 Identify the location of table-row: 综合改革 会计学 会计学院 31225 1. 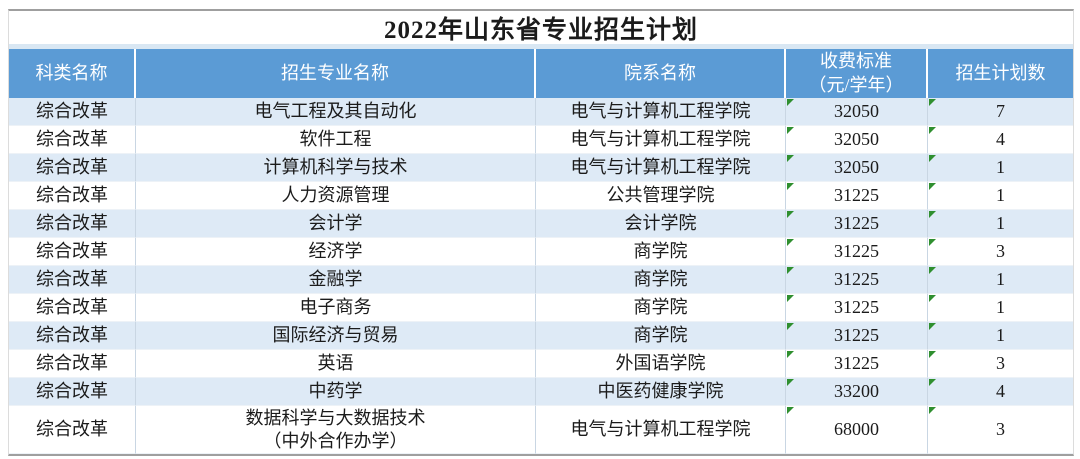
(541, 224).